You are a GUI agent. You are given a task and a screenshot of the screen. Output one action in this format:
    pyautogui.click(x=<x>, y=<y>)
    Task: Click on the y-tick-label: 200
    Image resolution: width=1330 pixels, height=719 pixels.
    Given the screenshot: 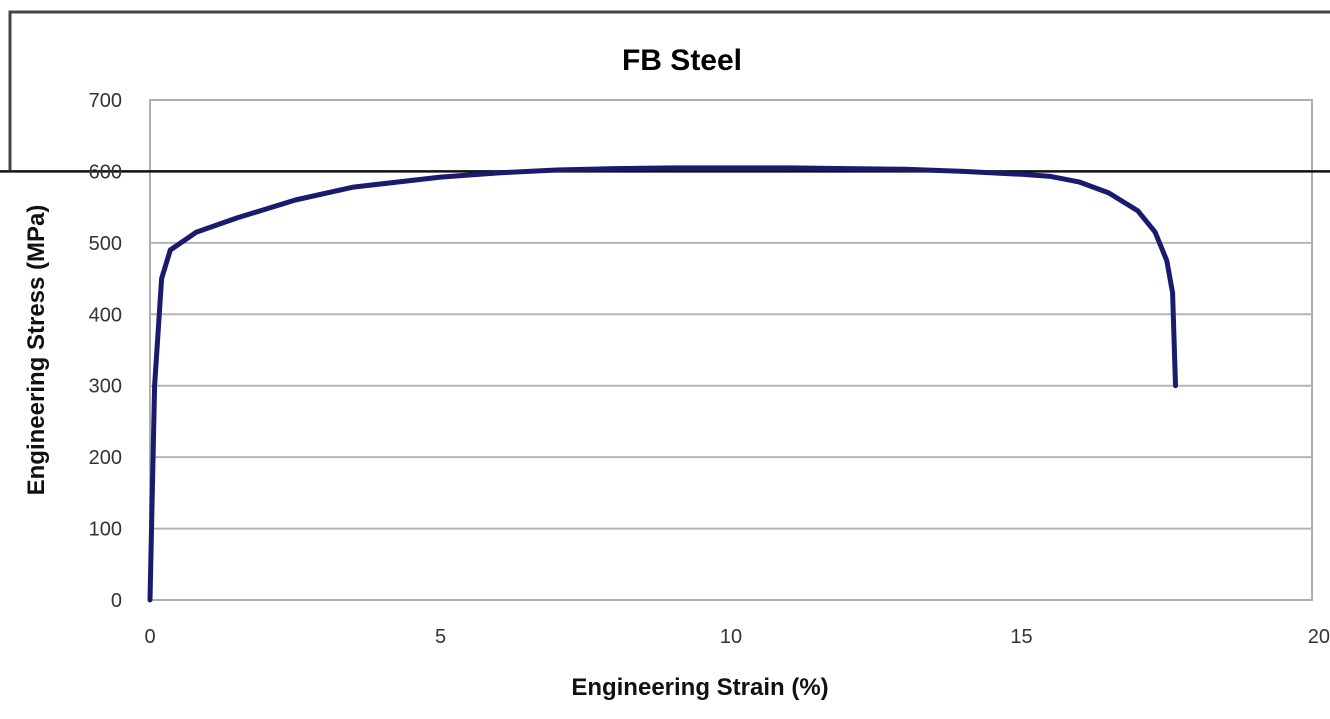 What is the action you would take?
    pyautogui.click(x=105, y=458)
    